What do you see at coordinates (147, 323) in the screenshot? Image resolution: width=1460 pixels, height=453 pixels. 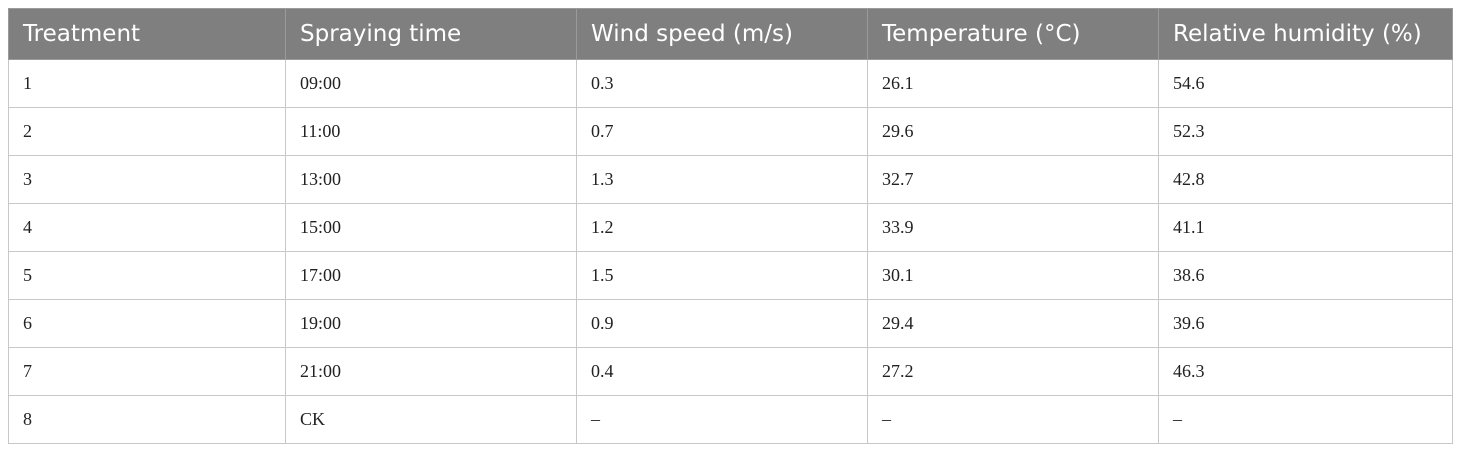 I see `table-cell: 6` at bounding box center [147, 323].